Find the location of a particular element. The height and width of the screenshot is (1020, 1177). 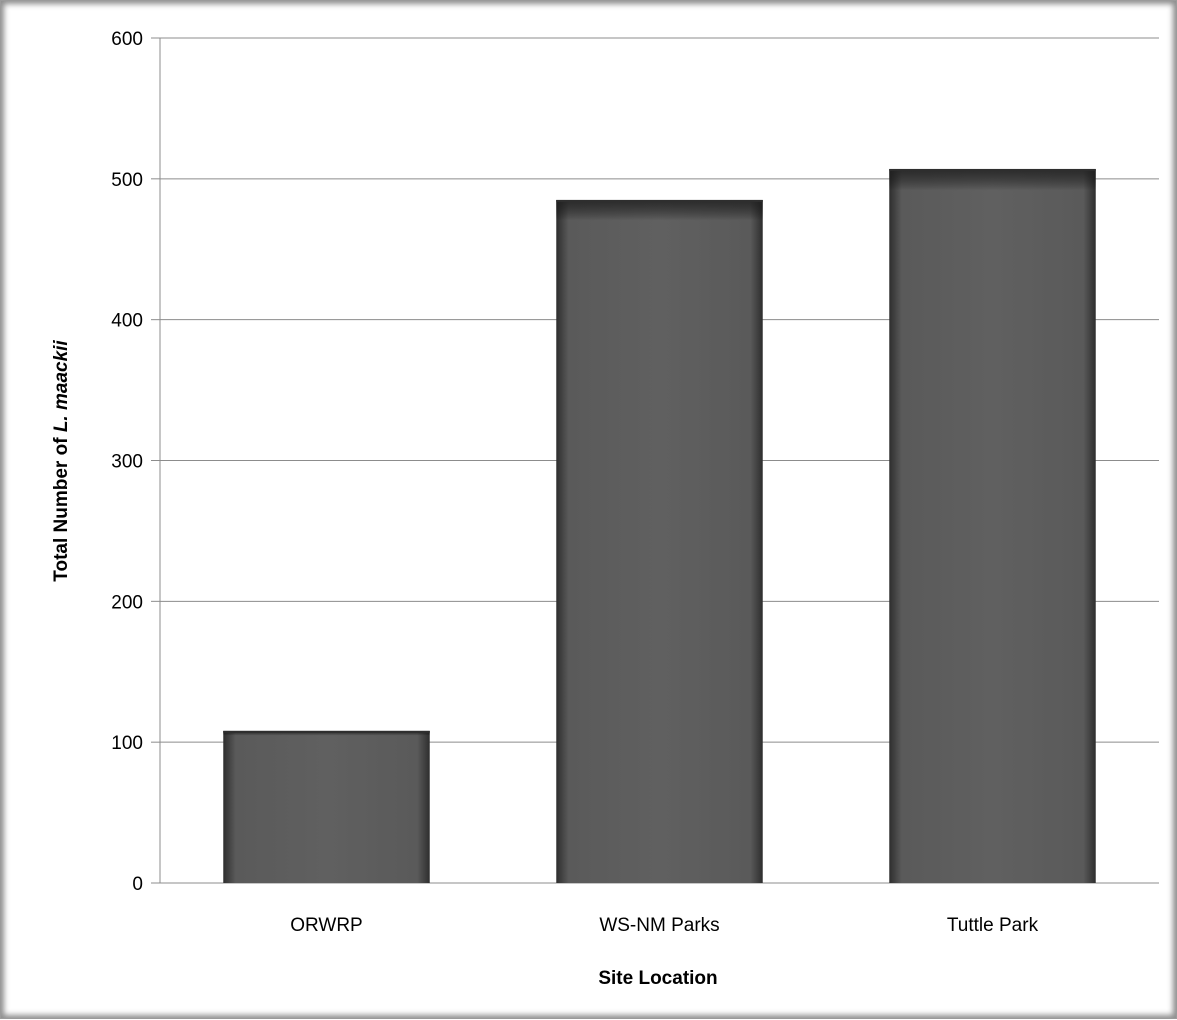

bar-ws-nm-parks is located at coordinates (659, 541).